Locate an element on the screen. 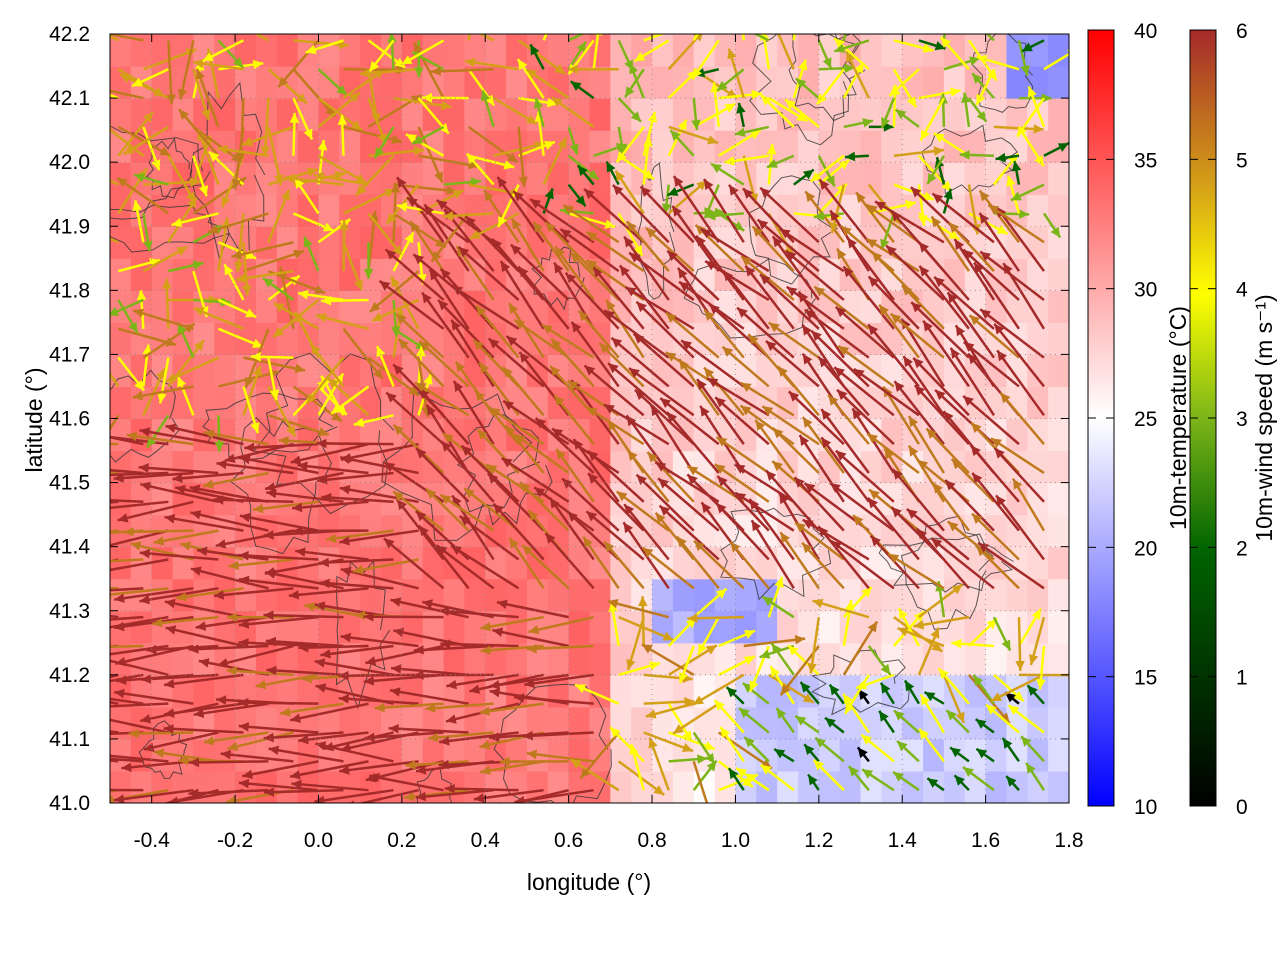 The width and height of the screenshot is (1280, 960). colorbar-tick-label: 20 is located at coordinates (1145, 548).